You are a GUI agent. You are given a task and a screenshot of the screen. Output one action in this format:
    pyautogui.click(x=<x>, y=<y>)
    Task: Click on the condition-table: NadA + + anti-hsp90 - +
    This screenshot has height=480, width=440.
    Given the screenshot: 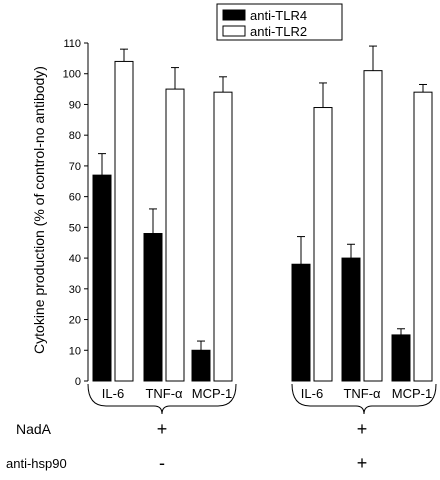 What is the action you would take?
    pyautogui.click(x=186, y=446)
    